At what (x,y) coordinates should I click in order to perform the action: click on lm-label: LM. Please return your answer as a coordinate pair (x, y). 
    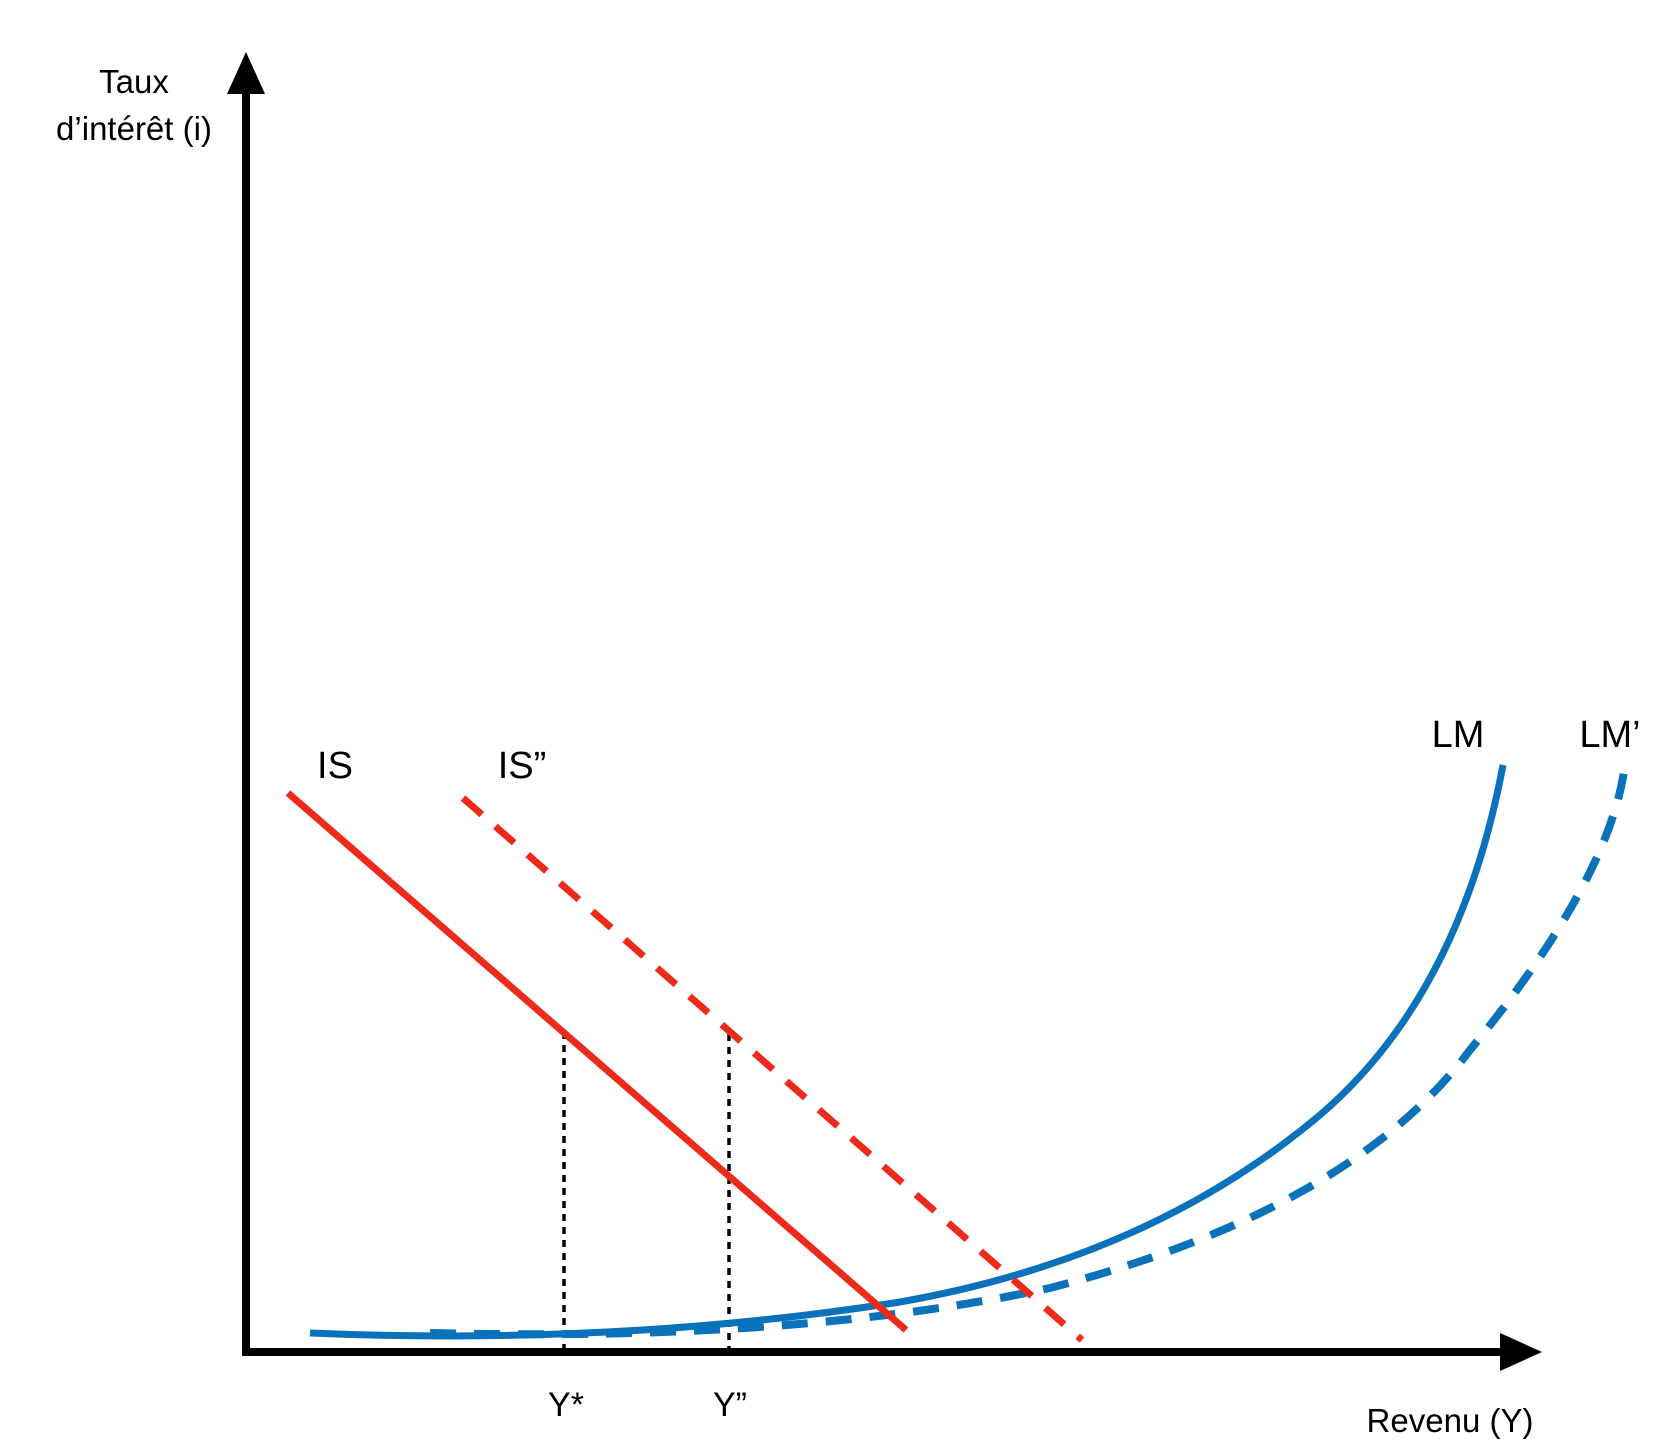
    Looking at the image, I should click on (1458, 735).